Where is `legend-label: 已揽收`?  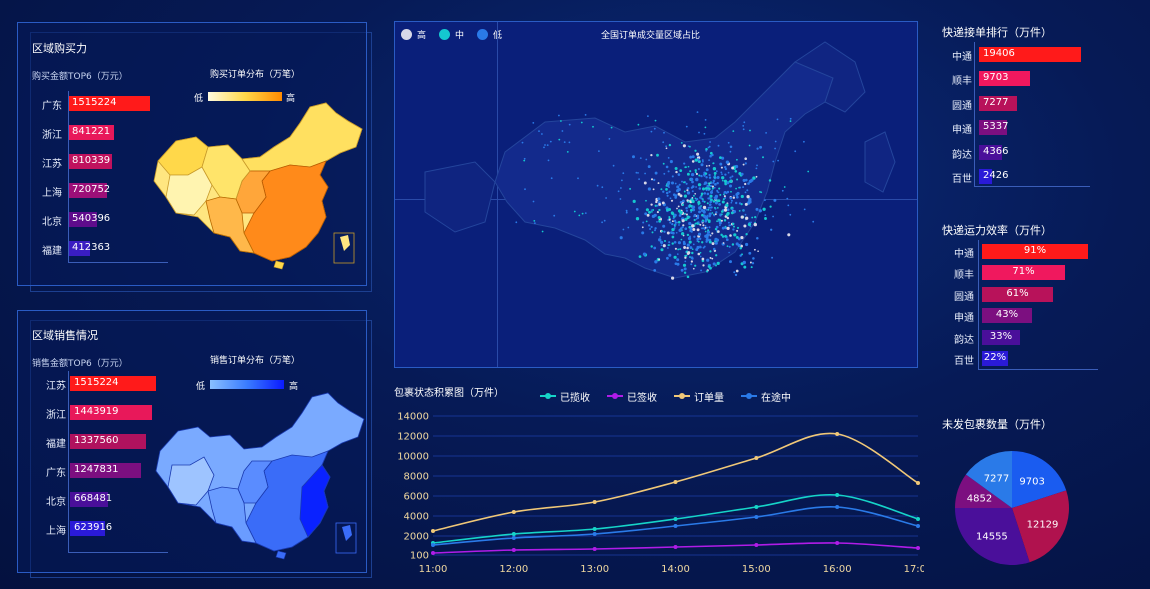
legend-label: 已揽收 is located at coordinates (575, 398).